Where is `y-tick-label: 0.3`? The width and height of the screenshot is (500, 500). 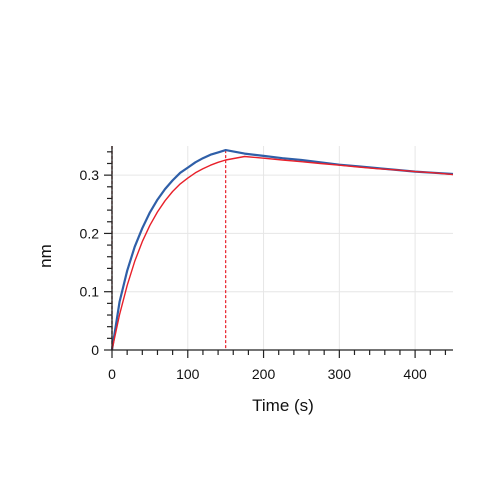 y-tick-label: 0.3 is located at coordinates (90, 175).